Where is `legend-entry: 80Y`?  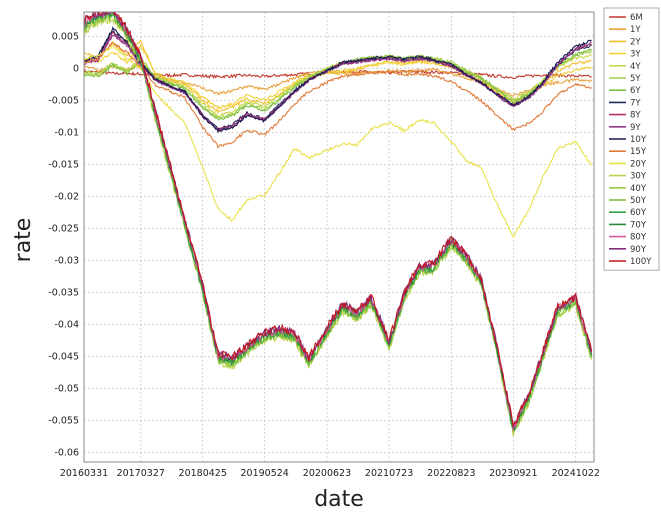
legend-entry: 80Y is located at coordinates (638, 238).